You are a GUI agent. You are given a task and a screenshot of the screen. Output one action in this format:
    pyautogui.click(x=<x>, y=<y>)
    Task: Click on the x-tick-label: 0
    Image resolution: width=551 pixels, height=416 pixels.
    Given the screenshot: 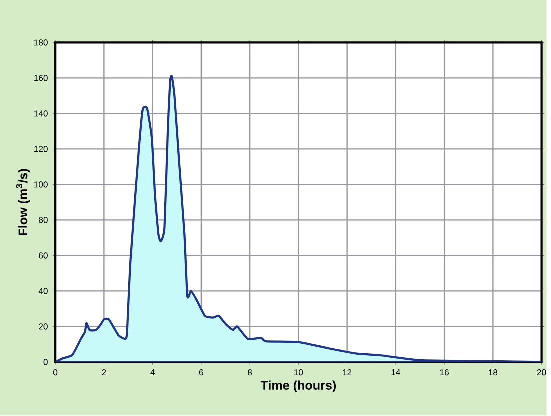 What is the action you would take?
    pyautogui.click(x=56, y=373)
    